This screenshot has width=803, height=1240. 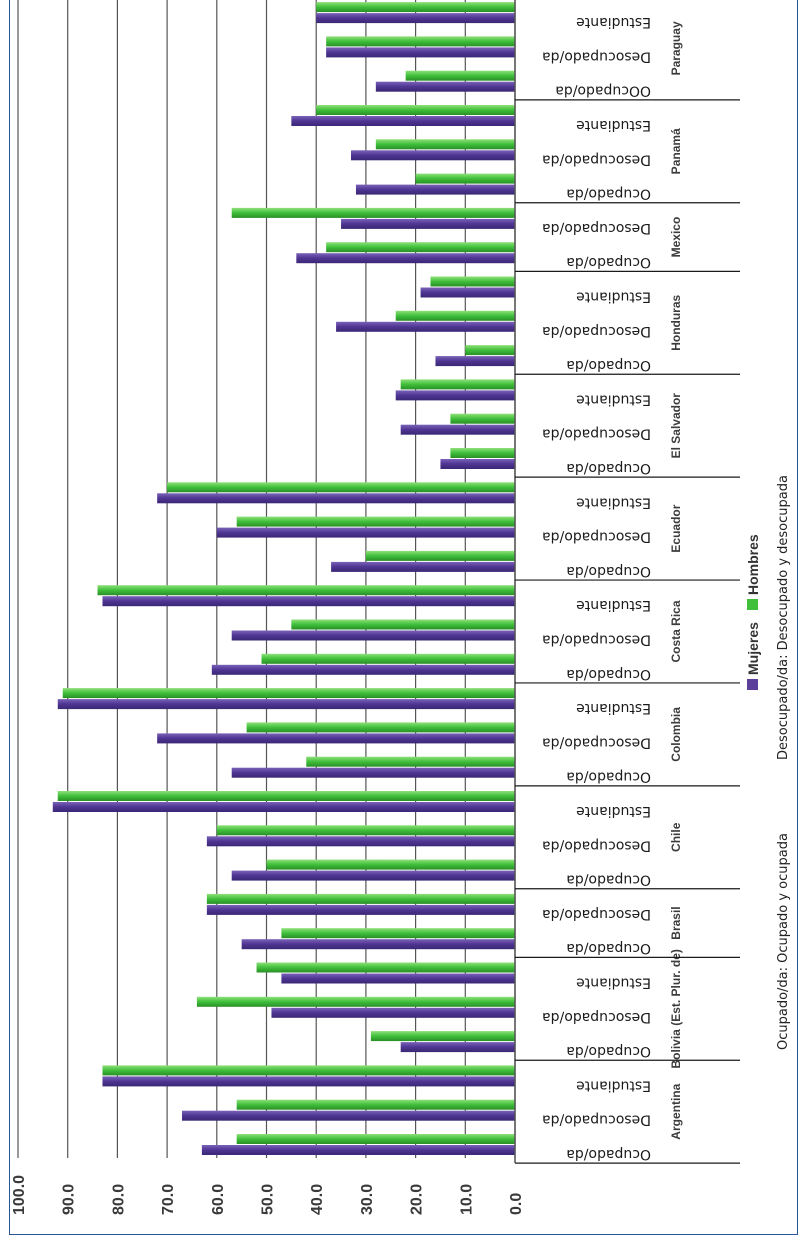 What do you see at coordinates (367, 1199) in the screenshot?
I see `x-tick-label: 30.0` at bounding box center [367, 1199].